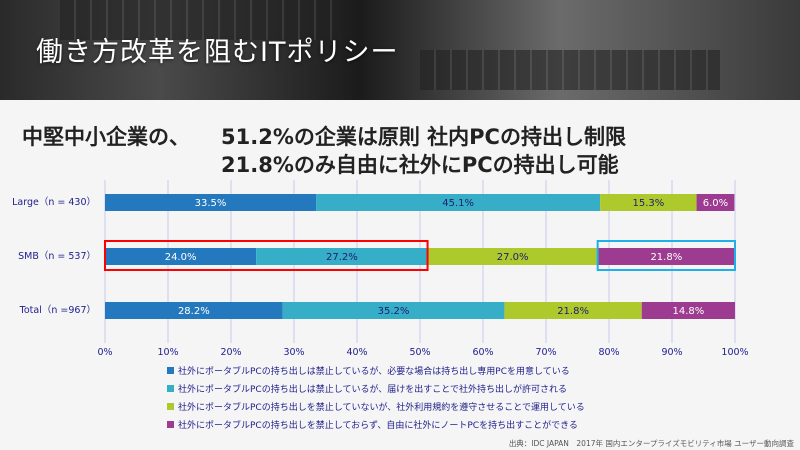 The height and width of the screenshot is (450, 800). I want to click on x-tick-label: 40%, so click(356, 352).